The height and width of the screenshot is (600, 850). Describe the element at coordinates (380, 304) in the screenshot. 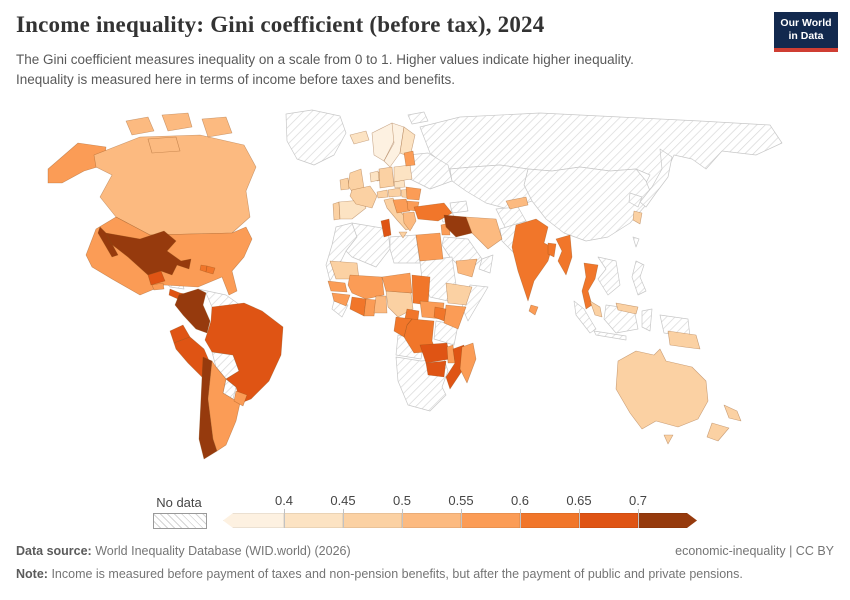

I see `country-togo-benin` at that location.